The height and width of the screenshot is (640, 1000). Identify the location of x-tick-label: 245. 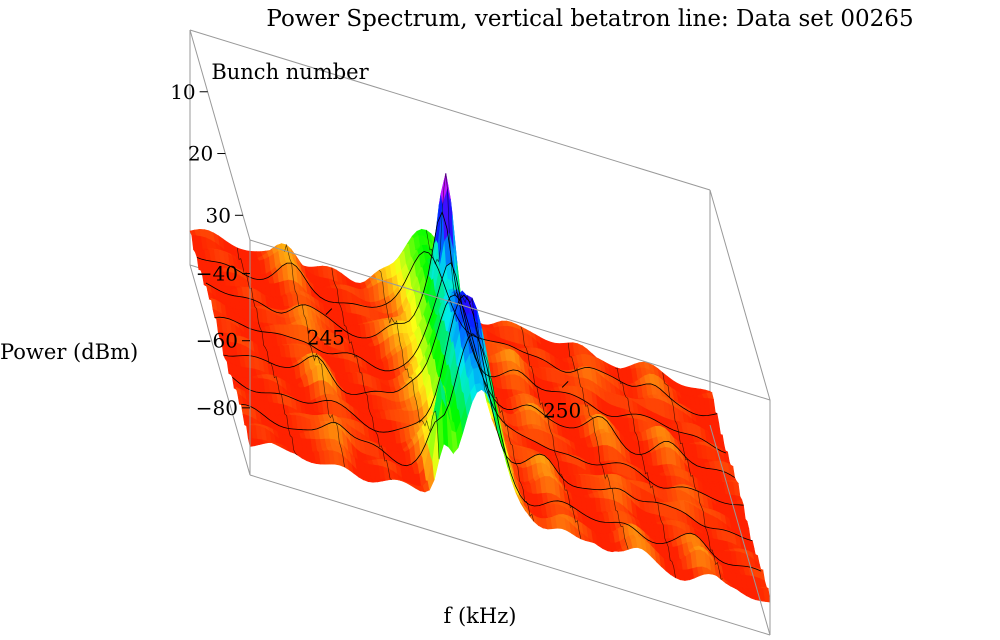
(326, 338).